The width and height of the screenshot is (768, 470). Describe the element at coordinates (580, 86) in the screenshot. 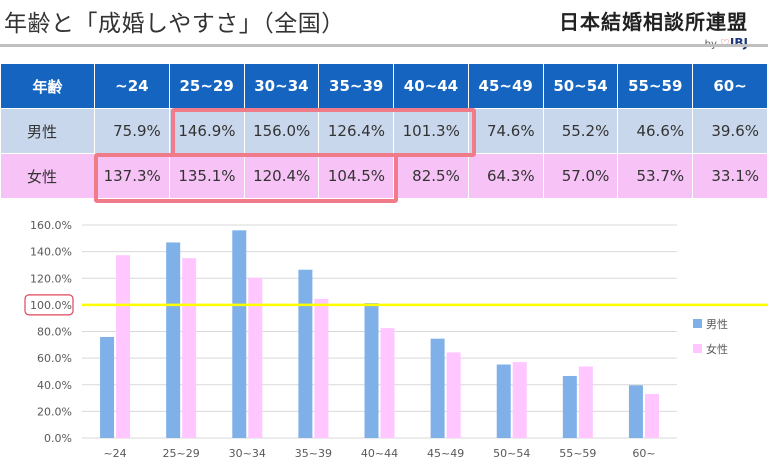

I see `header-age-group: 50~54` at that location.